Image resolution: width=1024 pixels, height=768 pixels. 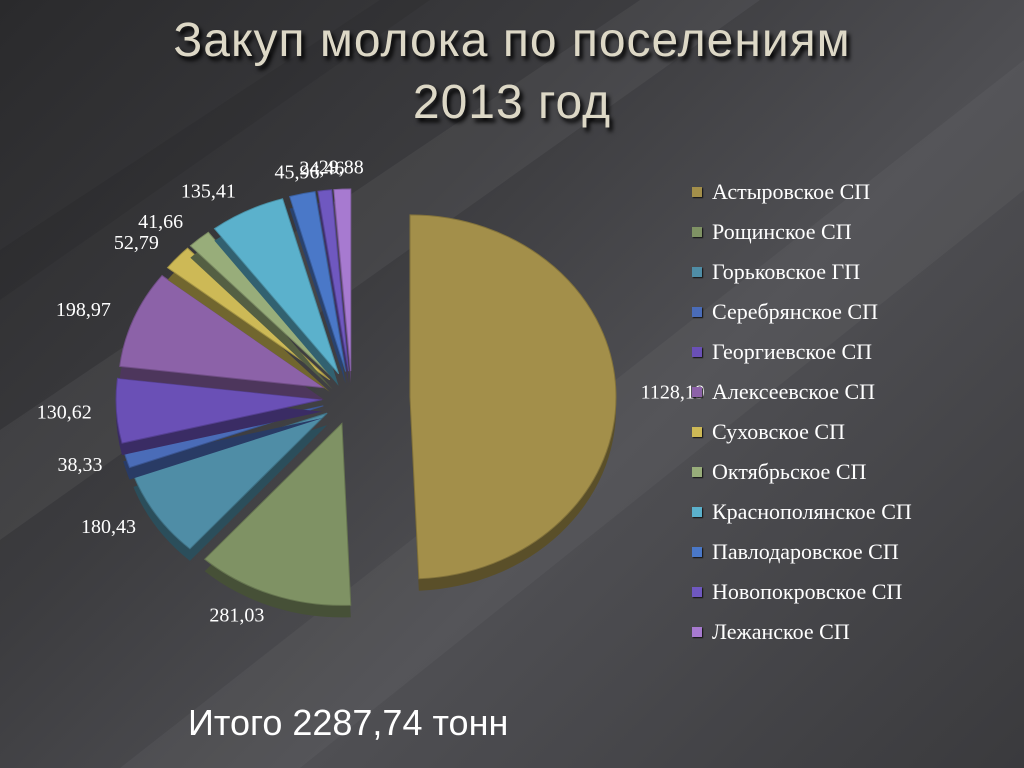 I want to click on legend-item: Горьковское ГП, so click(x=852, y=272).